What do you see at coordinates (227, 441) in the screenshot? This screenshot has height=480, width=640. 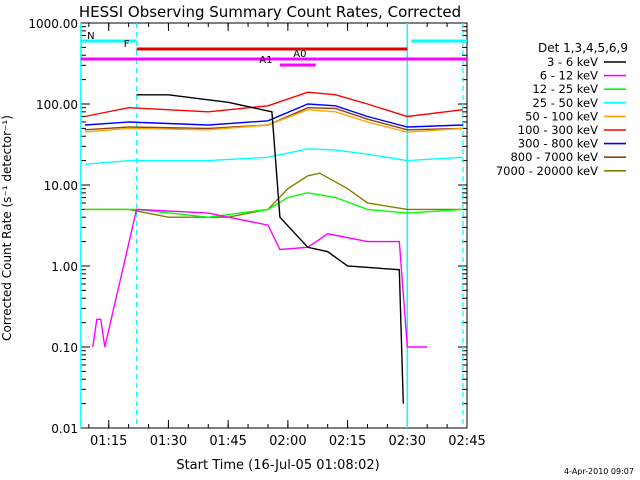 I see `x-tick-label: 01:45` at bounding box center [227, 441].